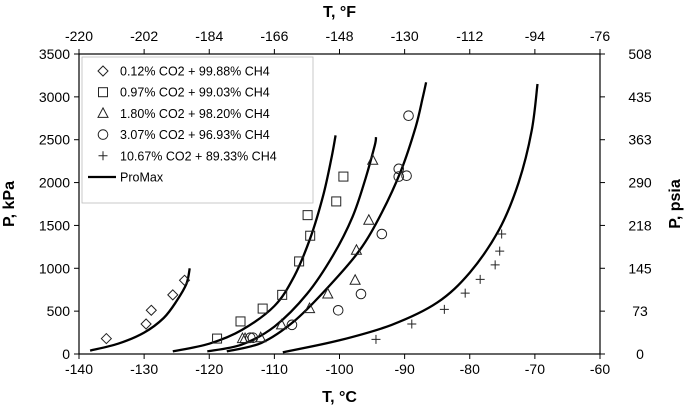  Describe the element at coordinates (195, 114) in the screenshot. I see `legend-entry-label: 1.80% CO2 + 98.20% CH4` at that location.